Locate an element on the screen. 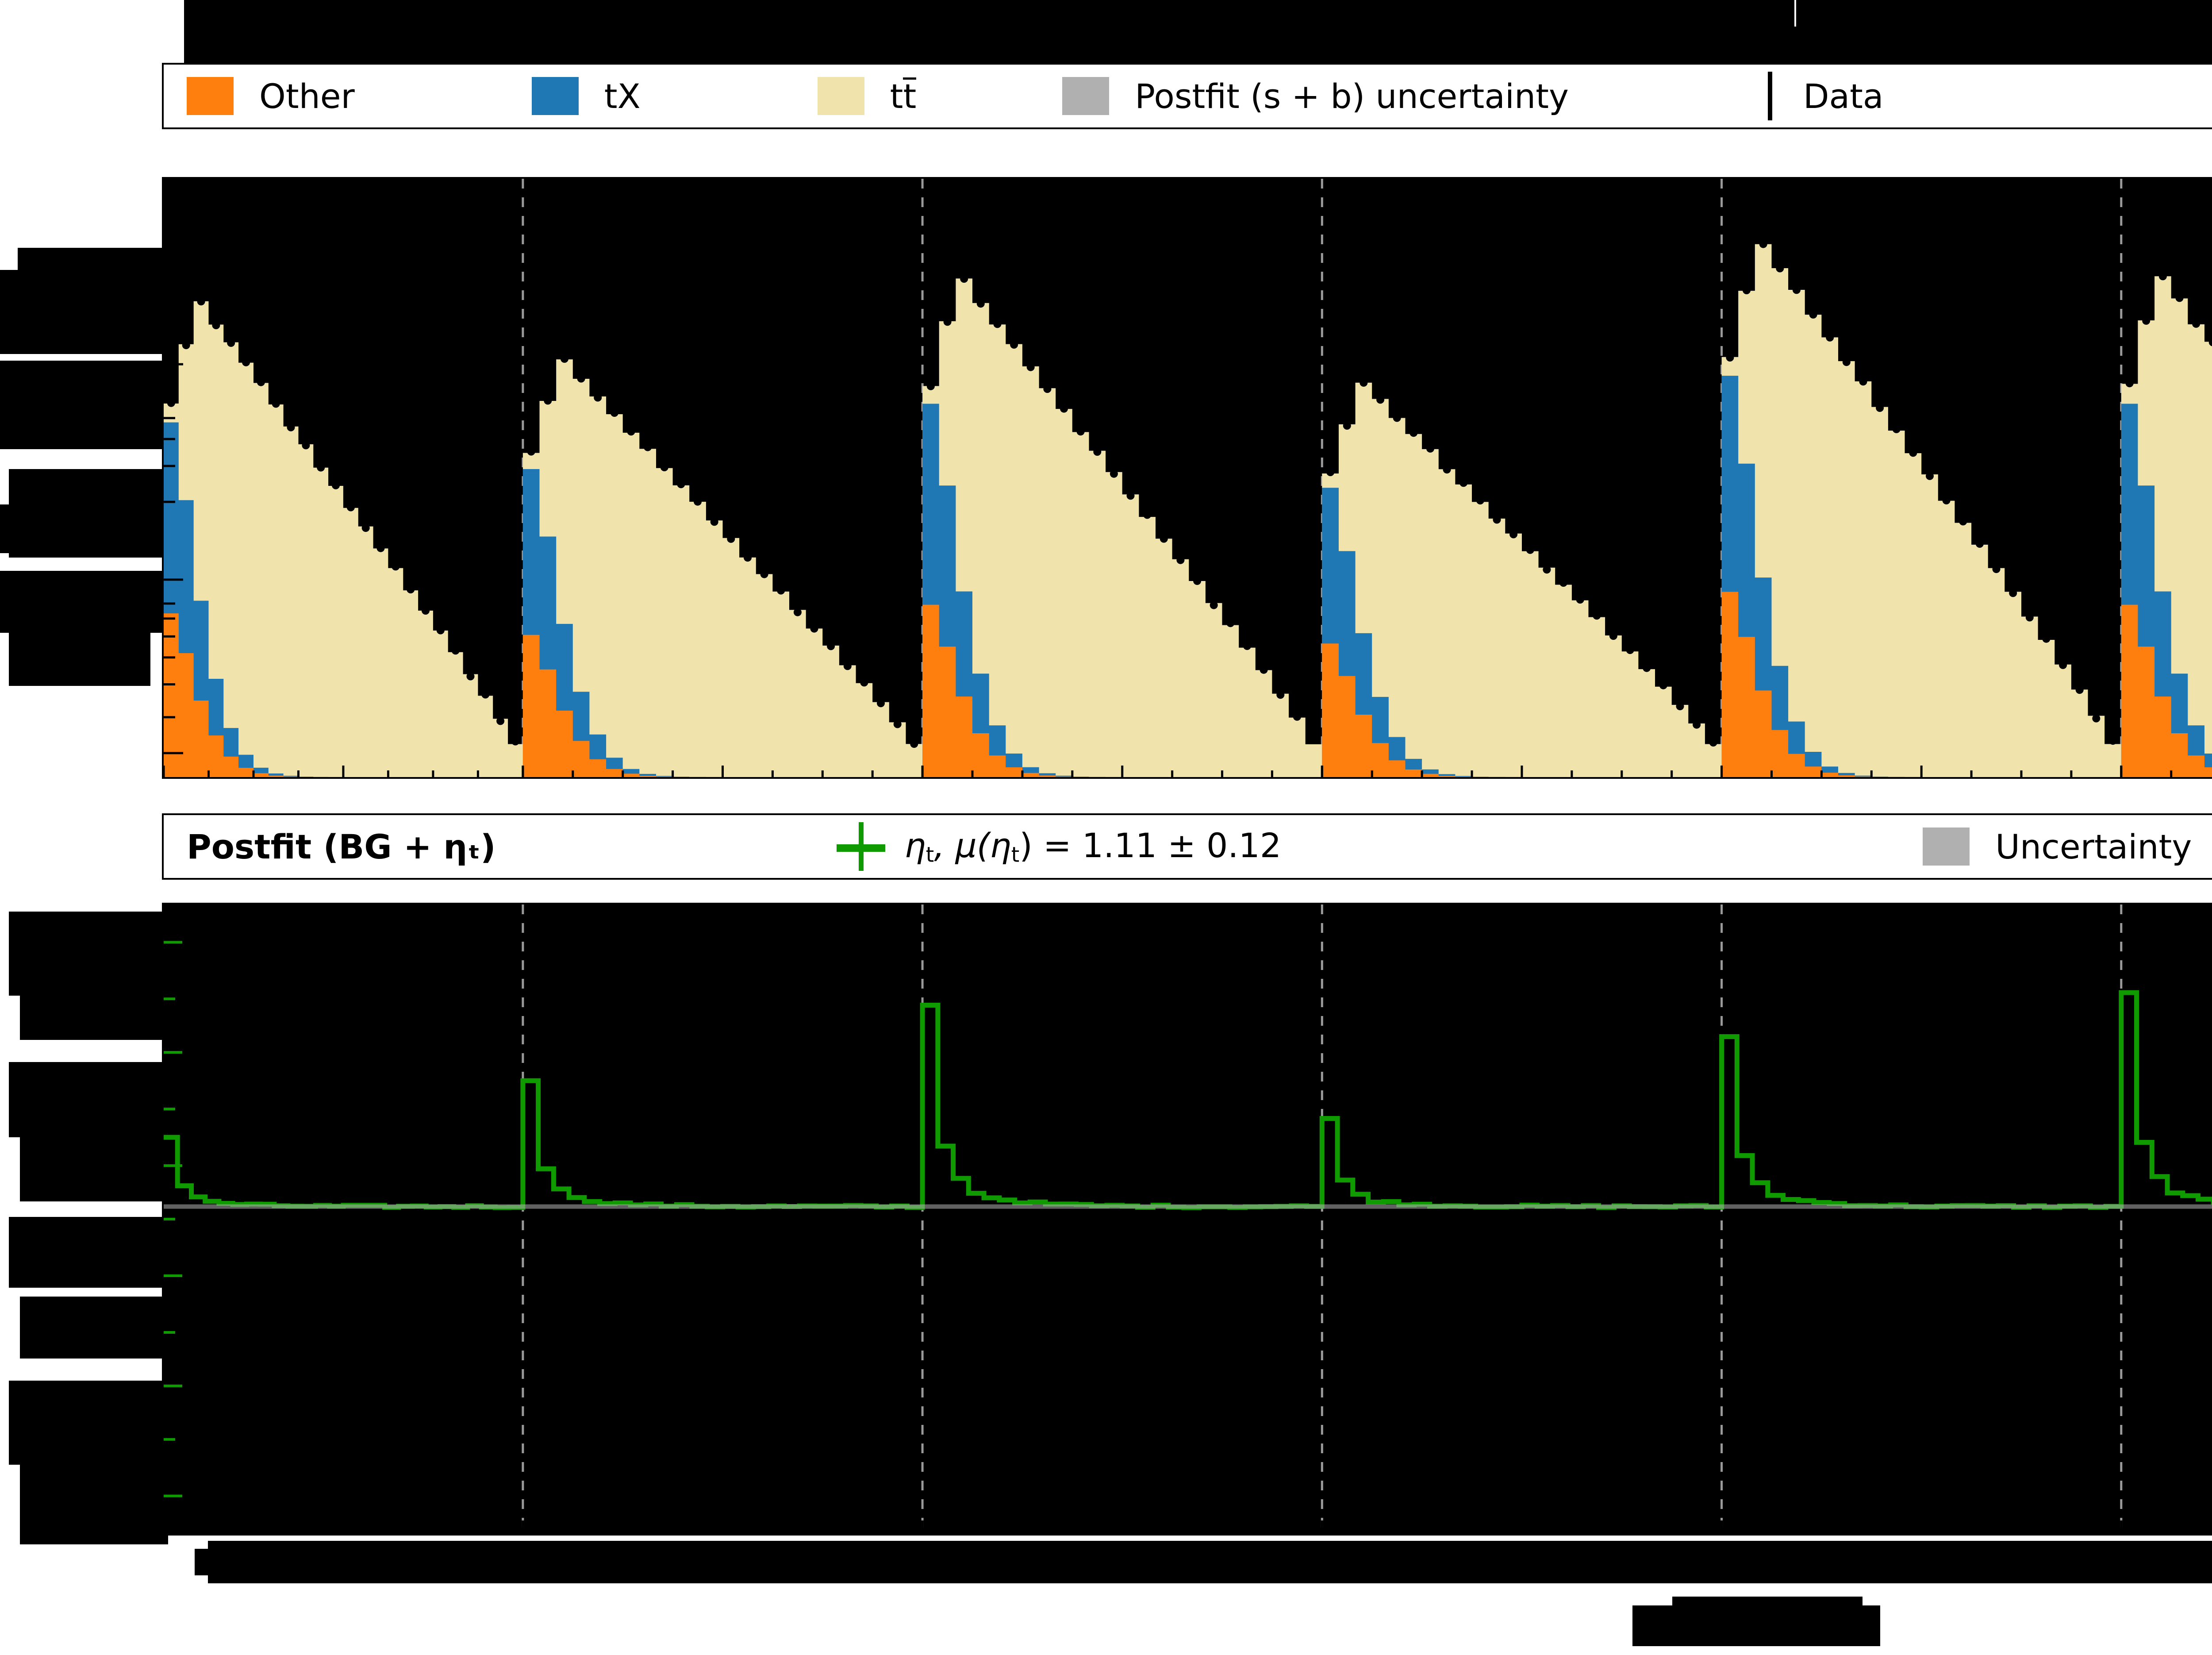  errorbar-marker-icon is located at coordinates (1770, 96).